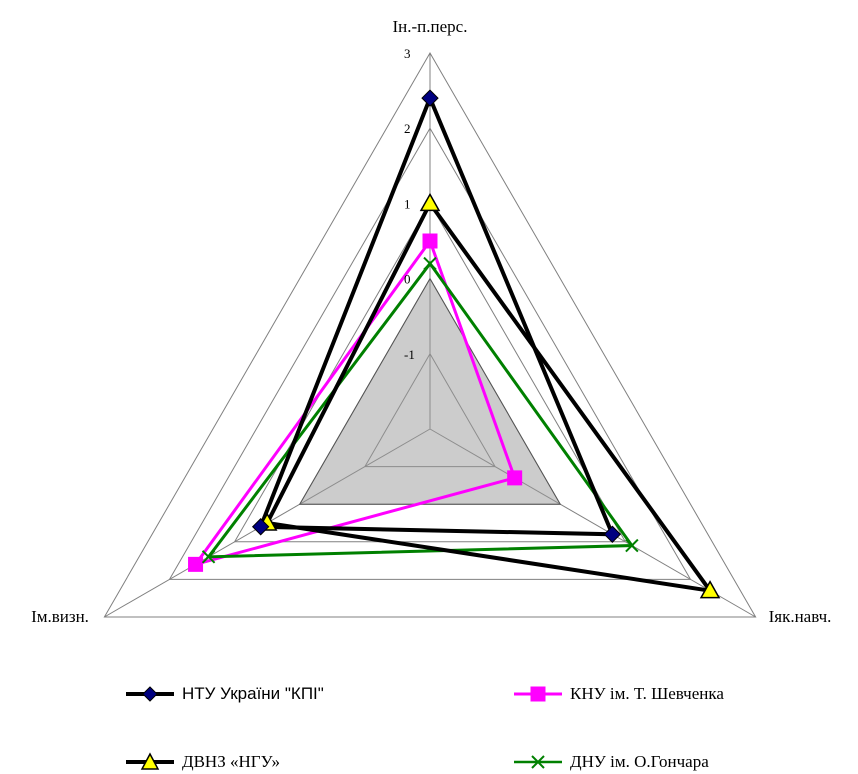 The image size is (858, 774). I want to click on legend-label-kpi: НТУ України "КПІ", so click(253, 693).